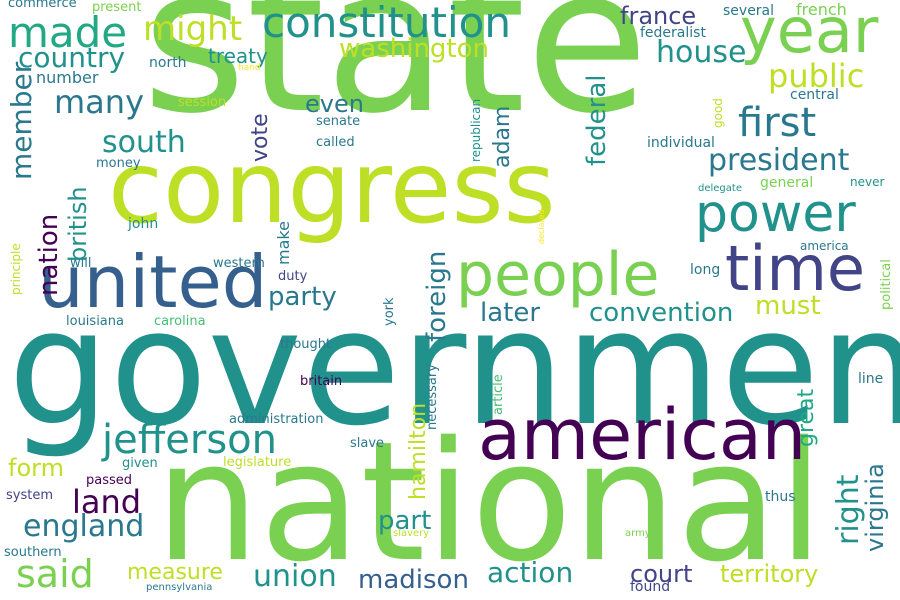 The image size is (900, 600). What do you see at coordinates (95, 321) in the screenshot?
I see `word-louisiana: louisiana` at bounding box center [95, 321].